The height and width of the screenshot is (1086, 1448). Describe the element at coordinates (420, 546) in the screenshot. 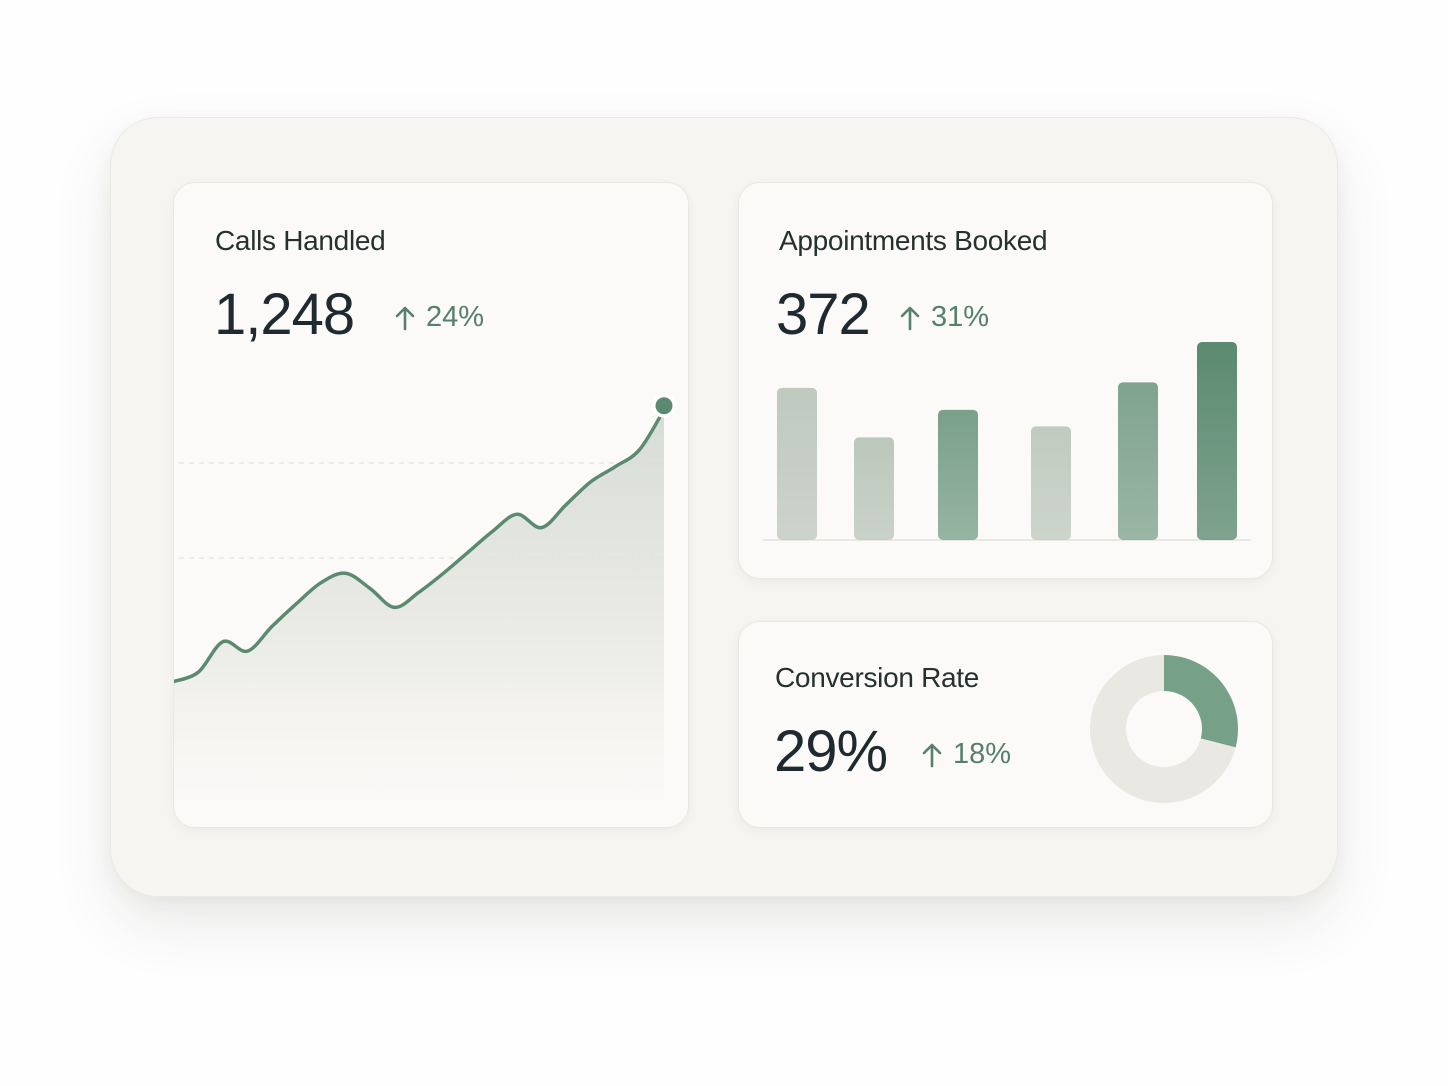

I see `calls-series-line` at that location.